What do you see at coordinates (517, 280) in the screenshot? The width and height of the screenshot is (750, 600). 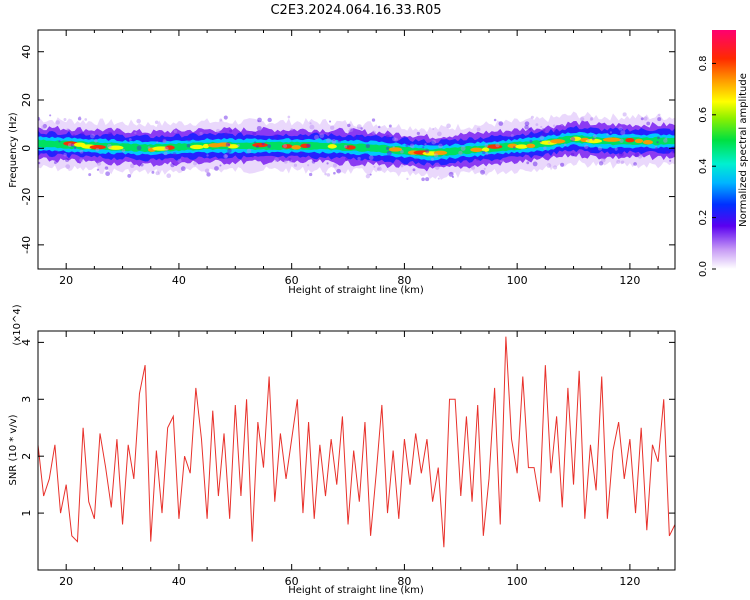 I see `spectrogram-xtick-label: 100` at bounding box center [517, 280].